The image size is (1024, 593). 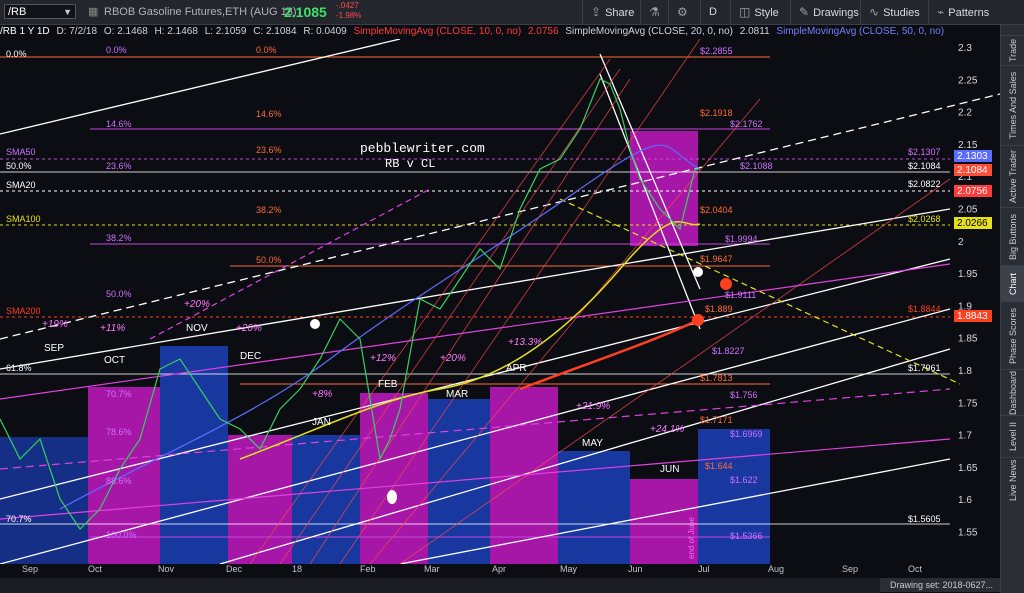 What do you see at coordinates (1012, 236) in the screenshot?
I see `sidebar-tab-big-buttons: Big Buttons` at bounding box center [1012, 236].